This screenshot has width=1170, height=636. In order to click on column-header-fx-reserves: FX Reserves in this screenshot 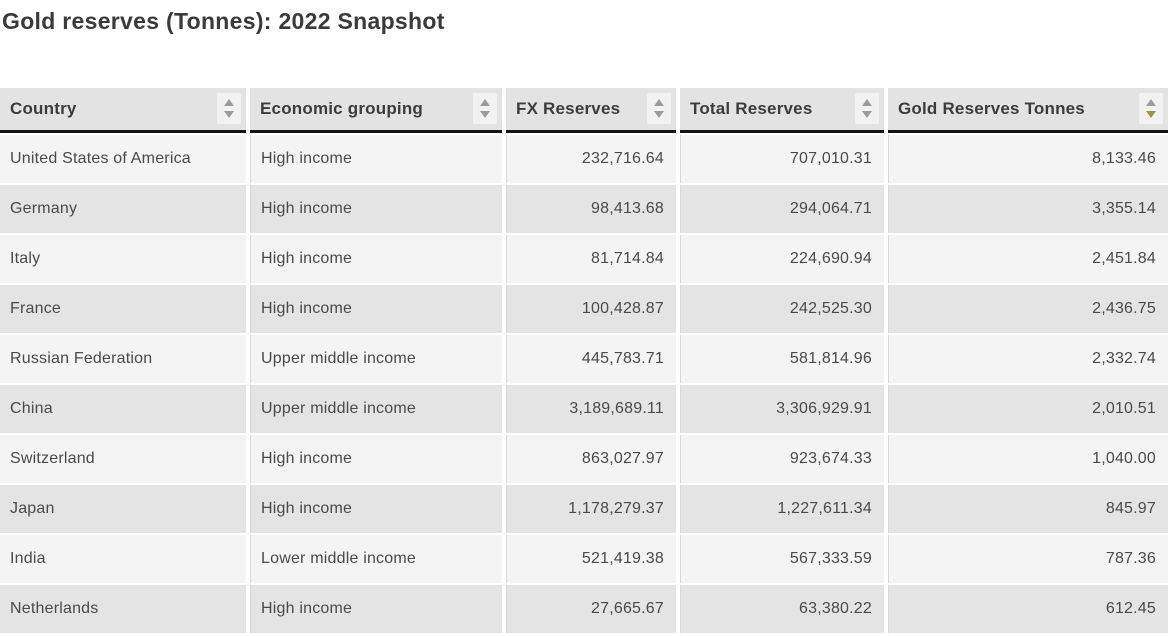, I will do `click(591, 110)`.